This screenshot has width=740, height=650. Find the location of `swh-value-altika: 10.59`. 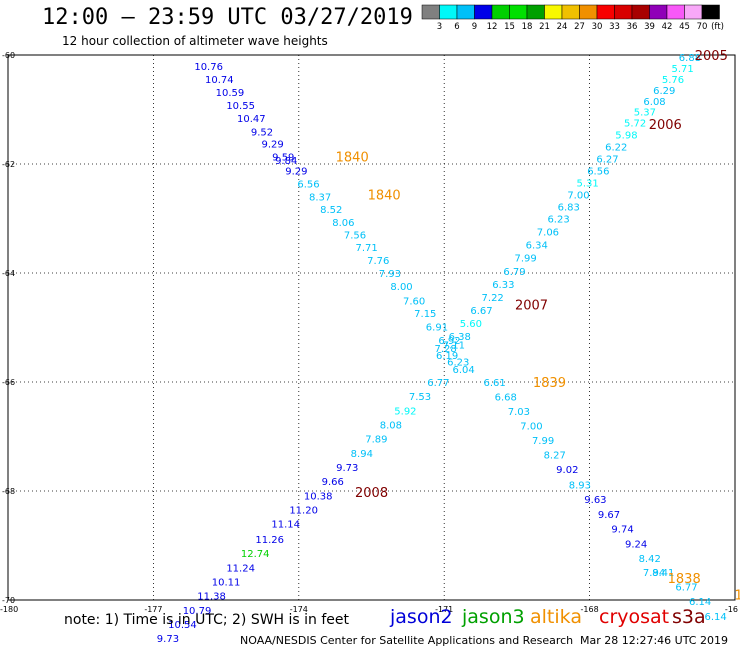

swh-value-altika: 10.59 is located at coordinates (230, 93).